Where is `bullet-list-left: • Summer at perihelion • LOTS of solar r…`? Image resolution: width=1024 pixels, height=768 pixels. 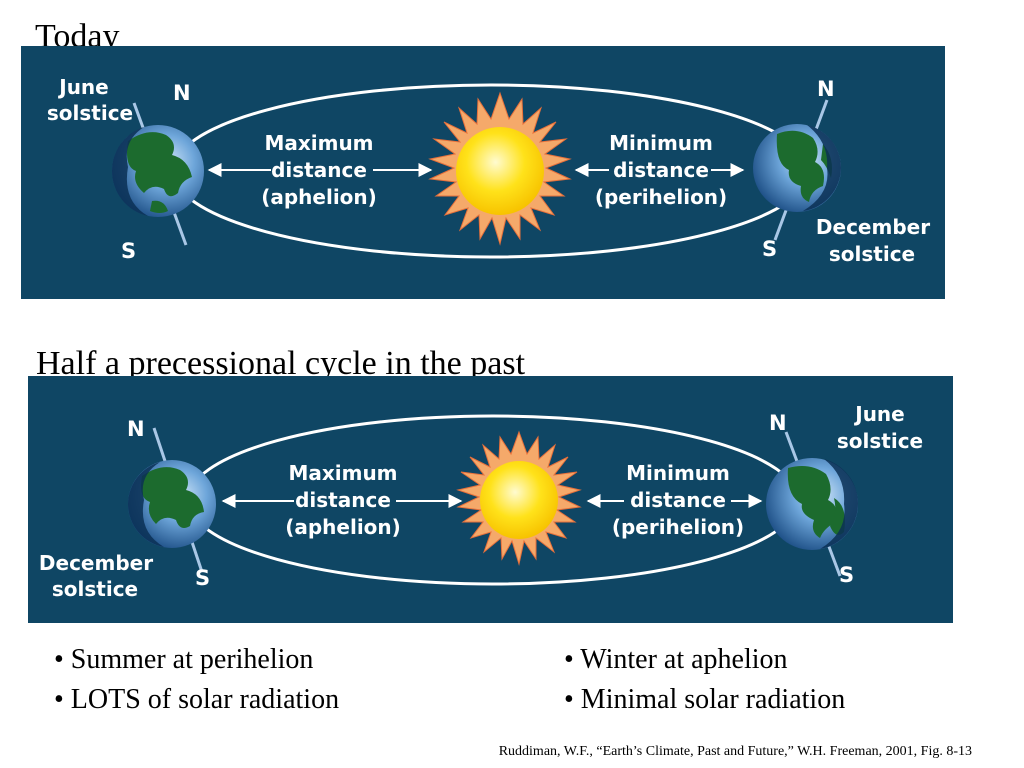 bullet-list-left: • Summer at perihelion • LOTS of solar r… is located at coordinates (196, 680).